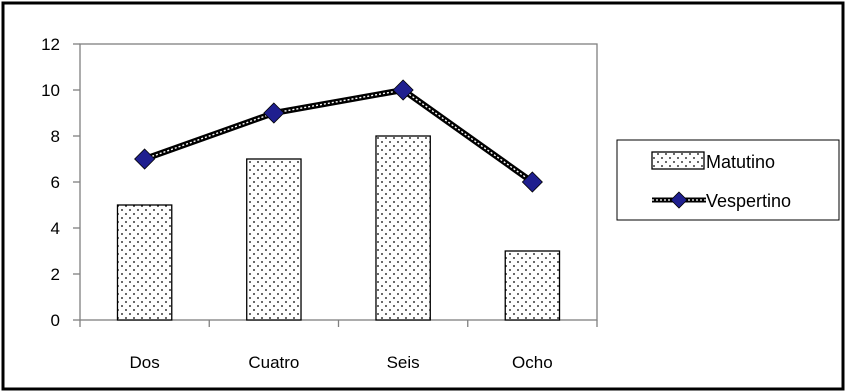 The width and height of the screenshot is (846, 392). Describe the element at coordinates (679, 200) in the screenshot. I see `legend-marker-vespertino` at that location.